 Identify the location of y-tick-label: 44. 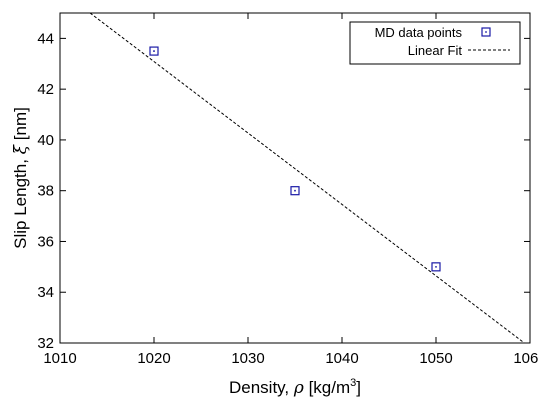
(45, 38).